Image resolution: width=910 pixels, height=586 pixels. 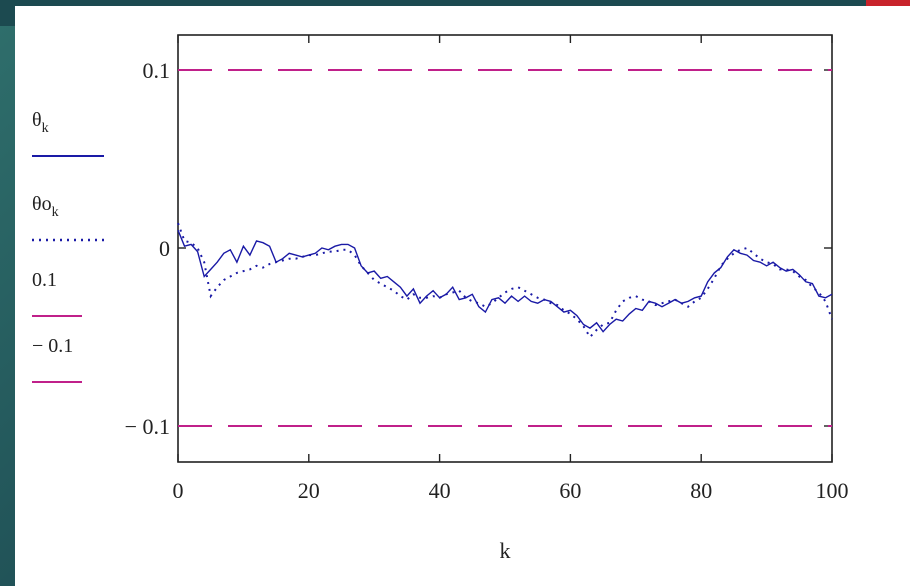 I want to click on y-tick-label: 0, so click(x=164, y=248).